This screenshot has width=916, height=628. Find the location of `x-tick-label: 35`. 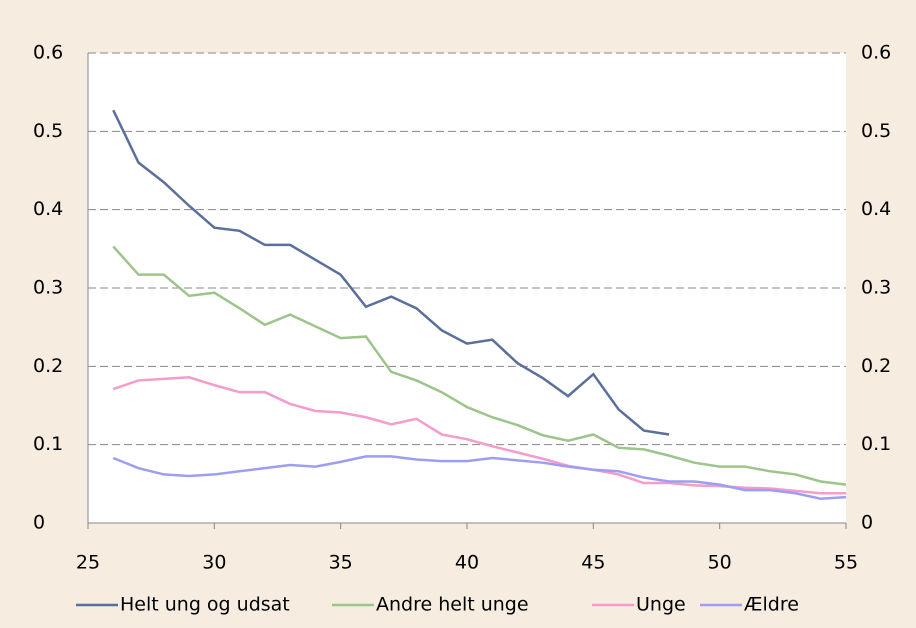

x-tick-label: 35 is located at coordinates (341, 563).